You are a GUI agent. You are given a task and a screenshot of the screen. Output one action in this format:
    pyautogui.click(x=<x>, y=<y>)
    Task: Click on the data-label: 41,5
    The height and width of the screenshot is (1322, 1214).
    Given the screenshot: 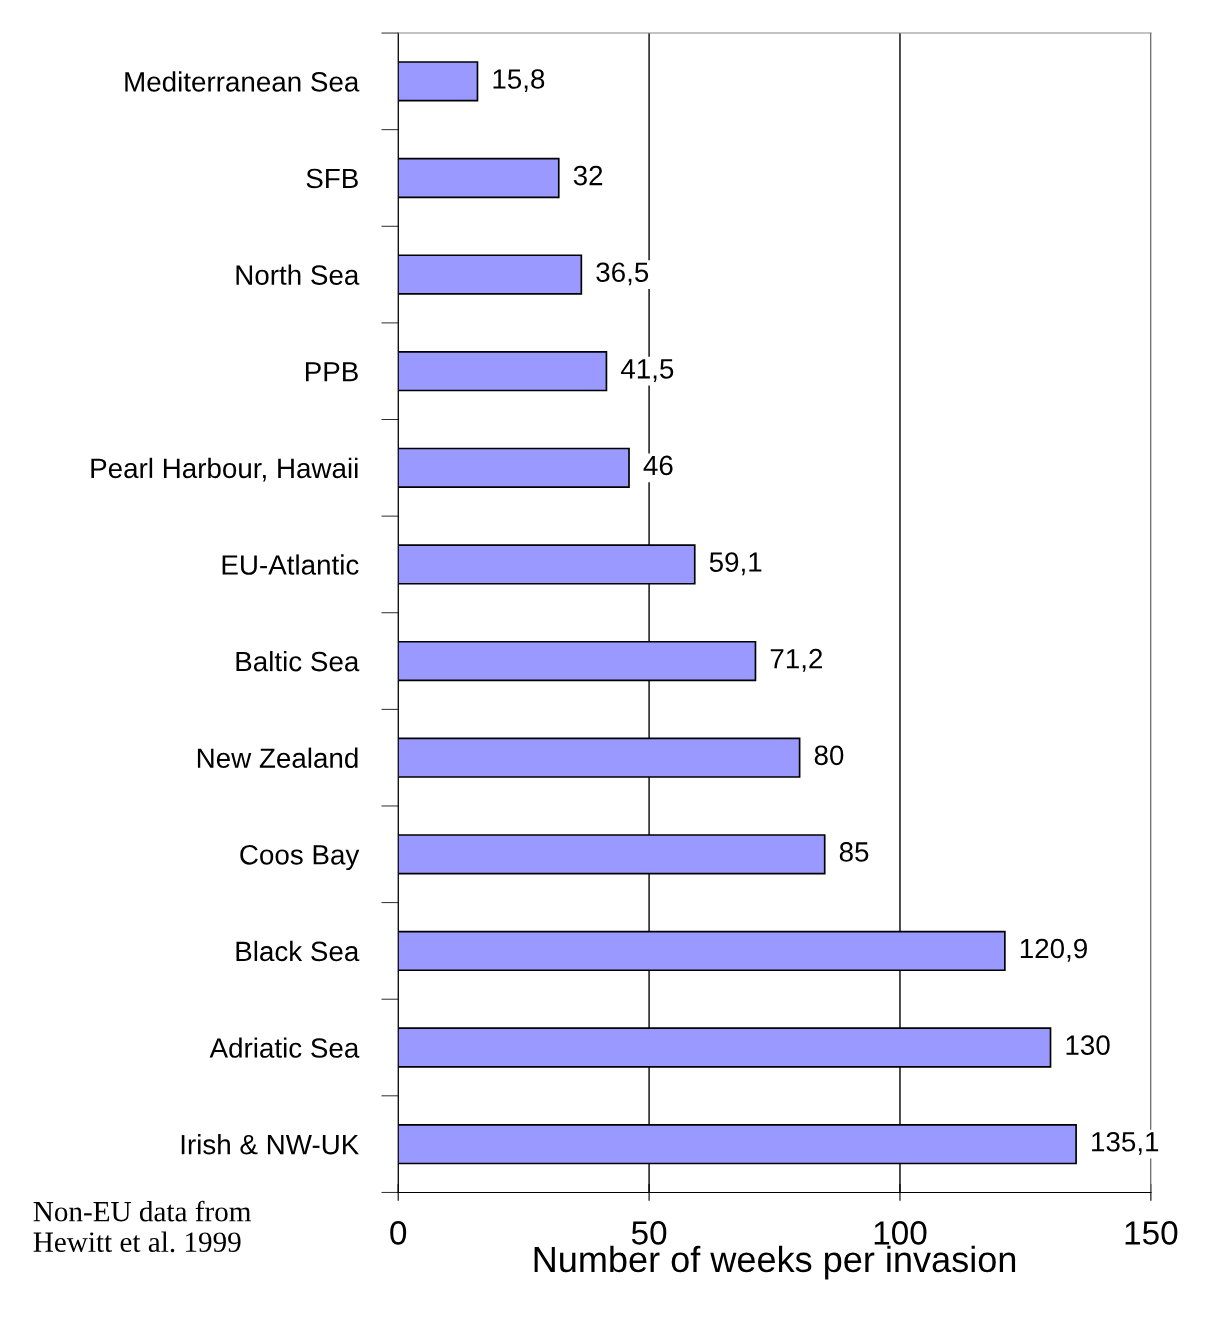 What is the action you would take?
    pyautogui.click(x=647, y=370)
    